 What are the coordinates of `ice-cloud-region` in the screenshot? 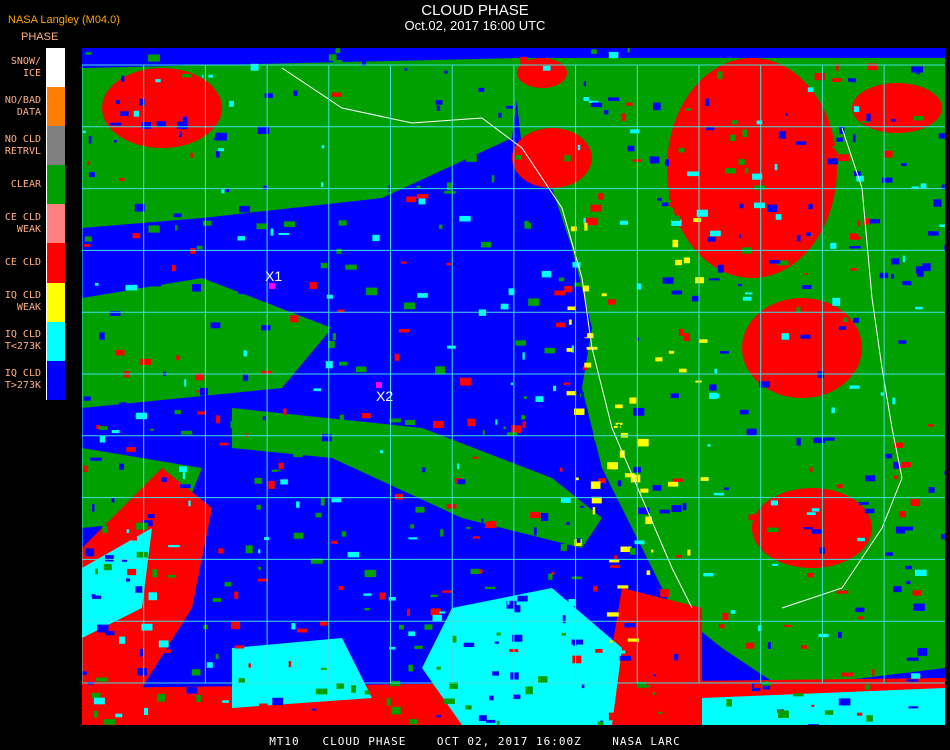 It's located at (752, 168).